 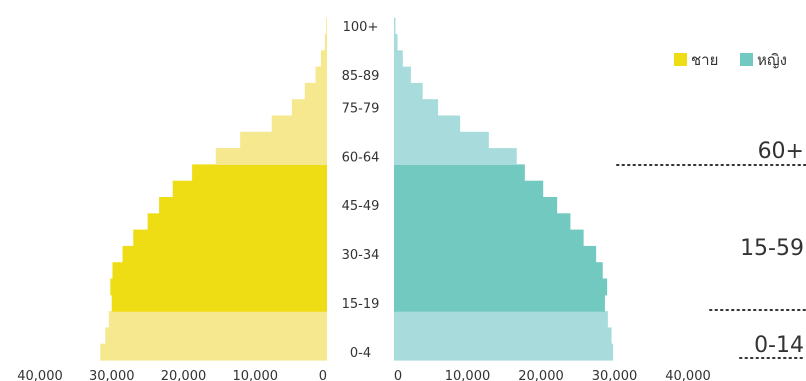 What do you see at coordinates (184, 375) in the screenshot?
I see `x-tick-label-male: 20,000` at bounding box center [184, 375].